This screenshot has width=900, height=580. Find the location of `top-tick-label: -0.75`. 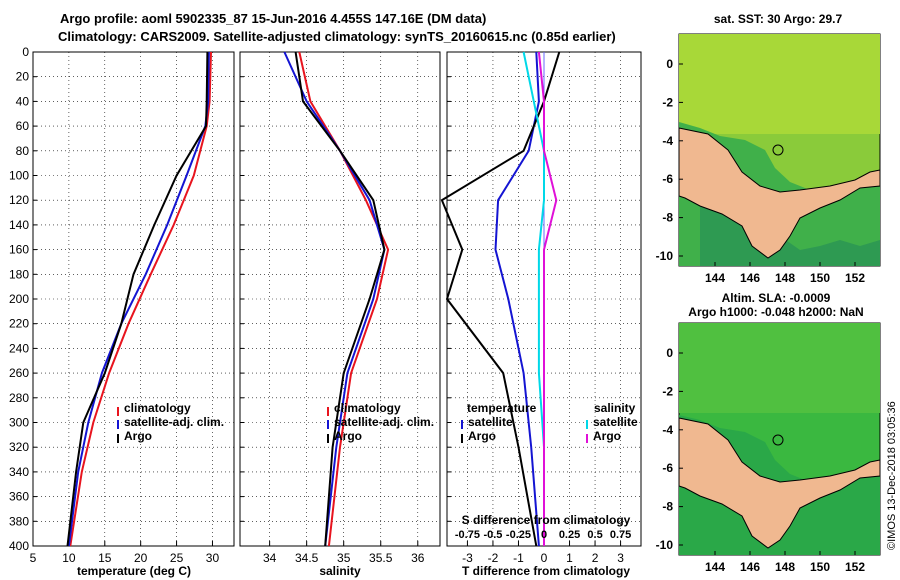

top-tick-label: -0.75 is located at coordinates (467, 535).